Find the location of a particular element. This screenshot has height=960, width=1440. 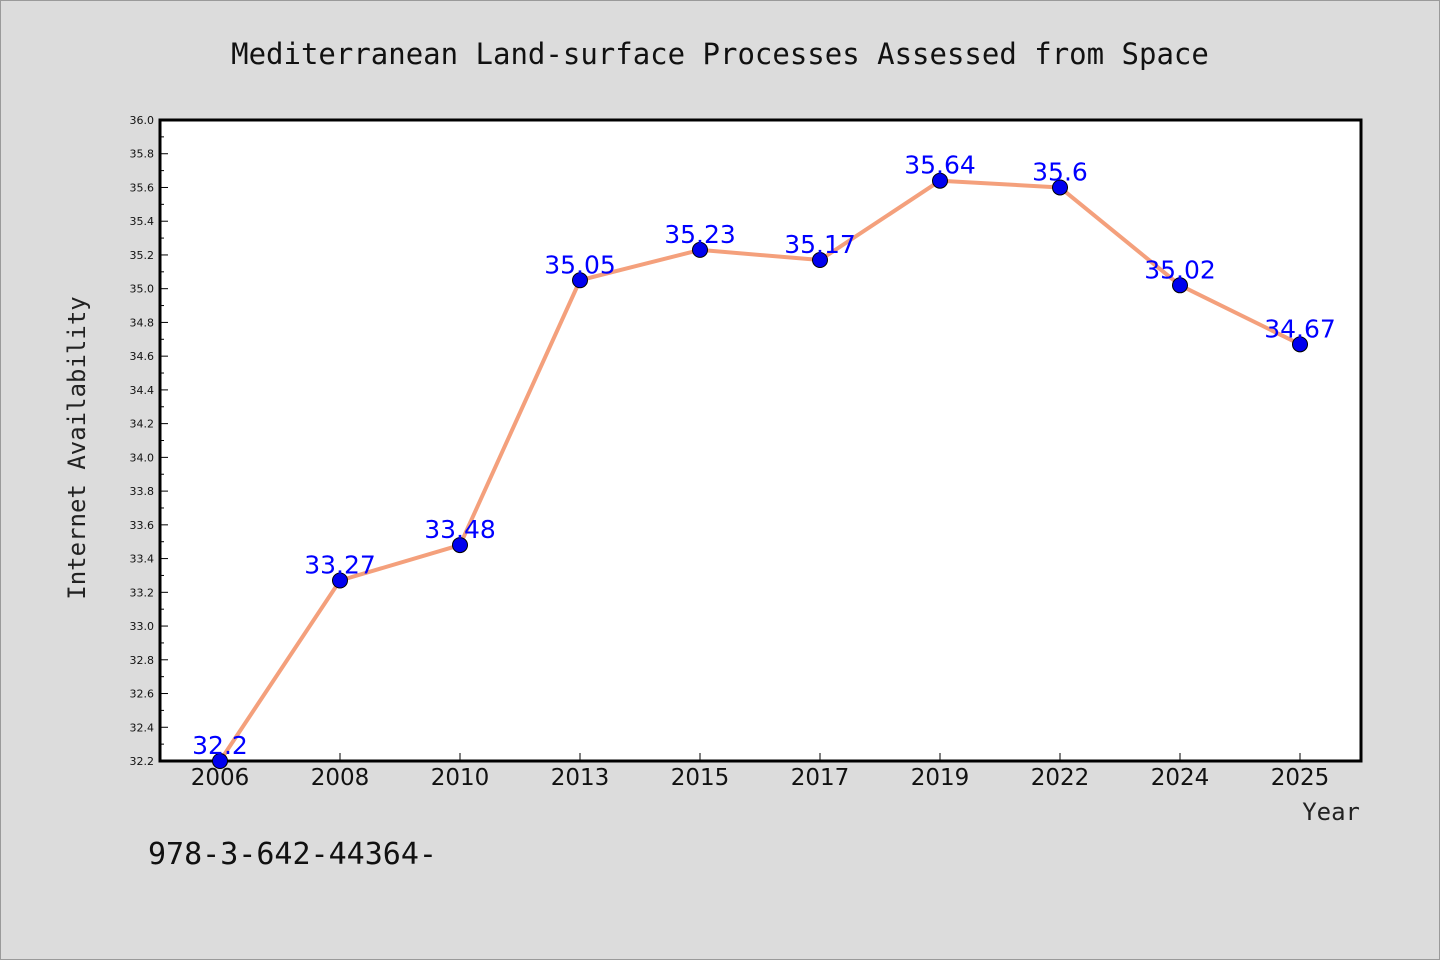

x-tick-label: 2008 is located at coordinates (340, 778).